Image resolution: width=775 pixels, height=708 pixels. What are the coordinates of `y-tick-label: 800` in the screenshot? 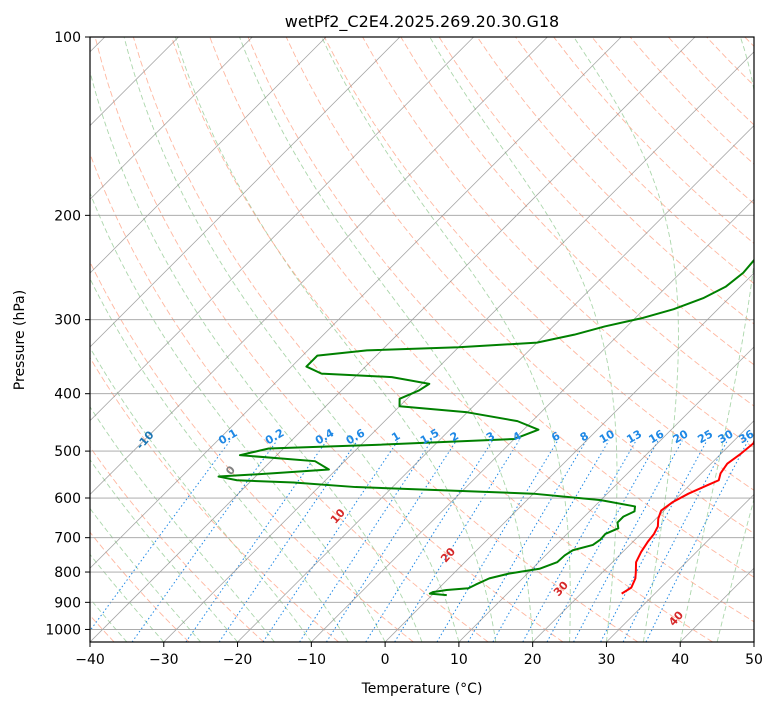 It's located at (67, 573).